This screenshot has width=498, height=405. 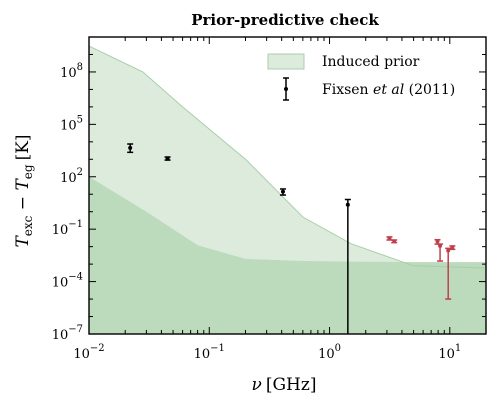 I want to click on y-tick-label: 10⁵, so click(x=71, y=123).